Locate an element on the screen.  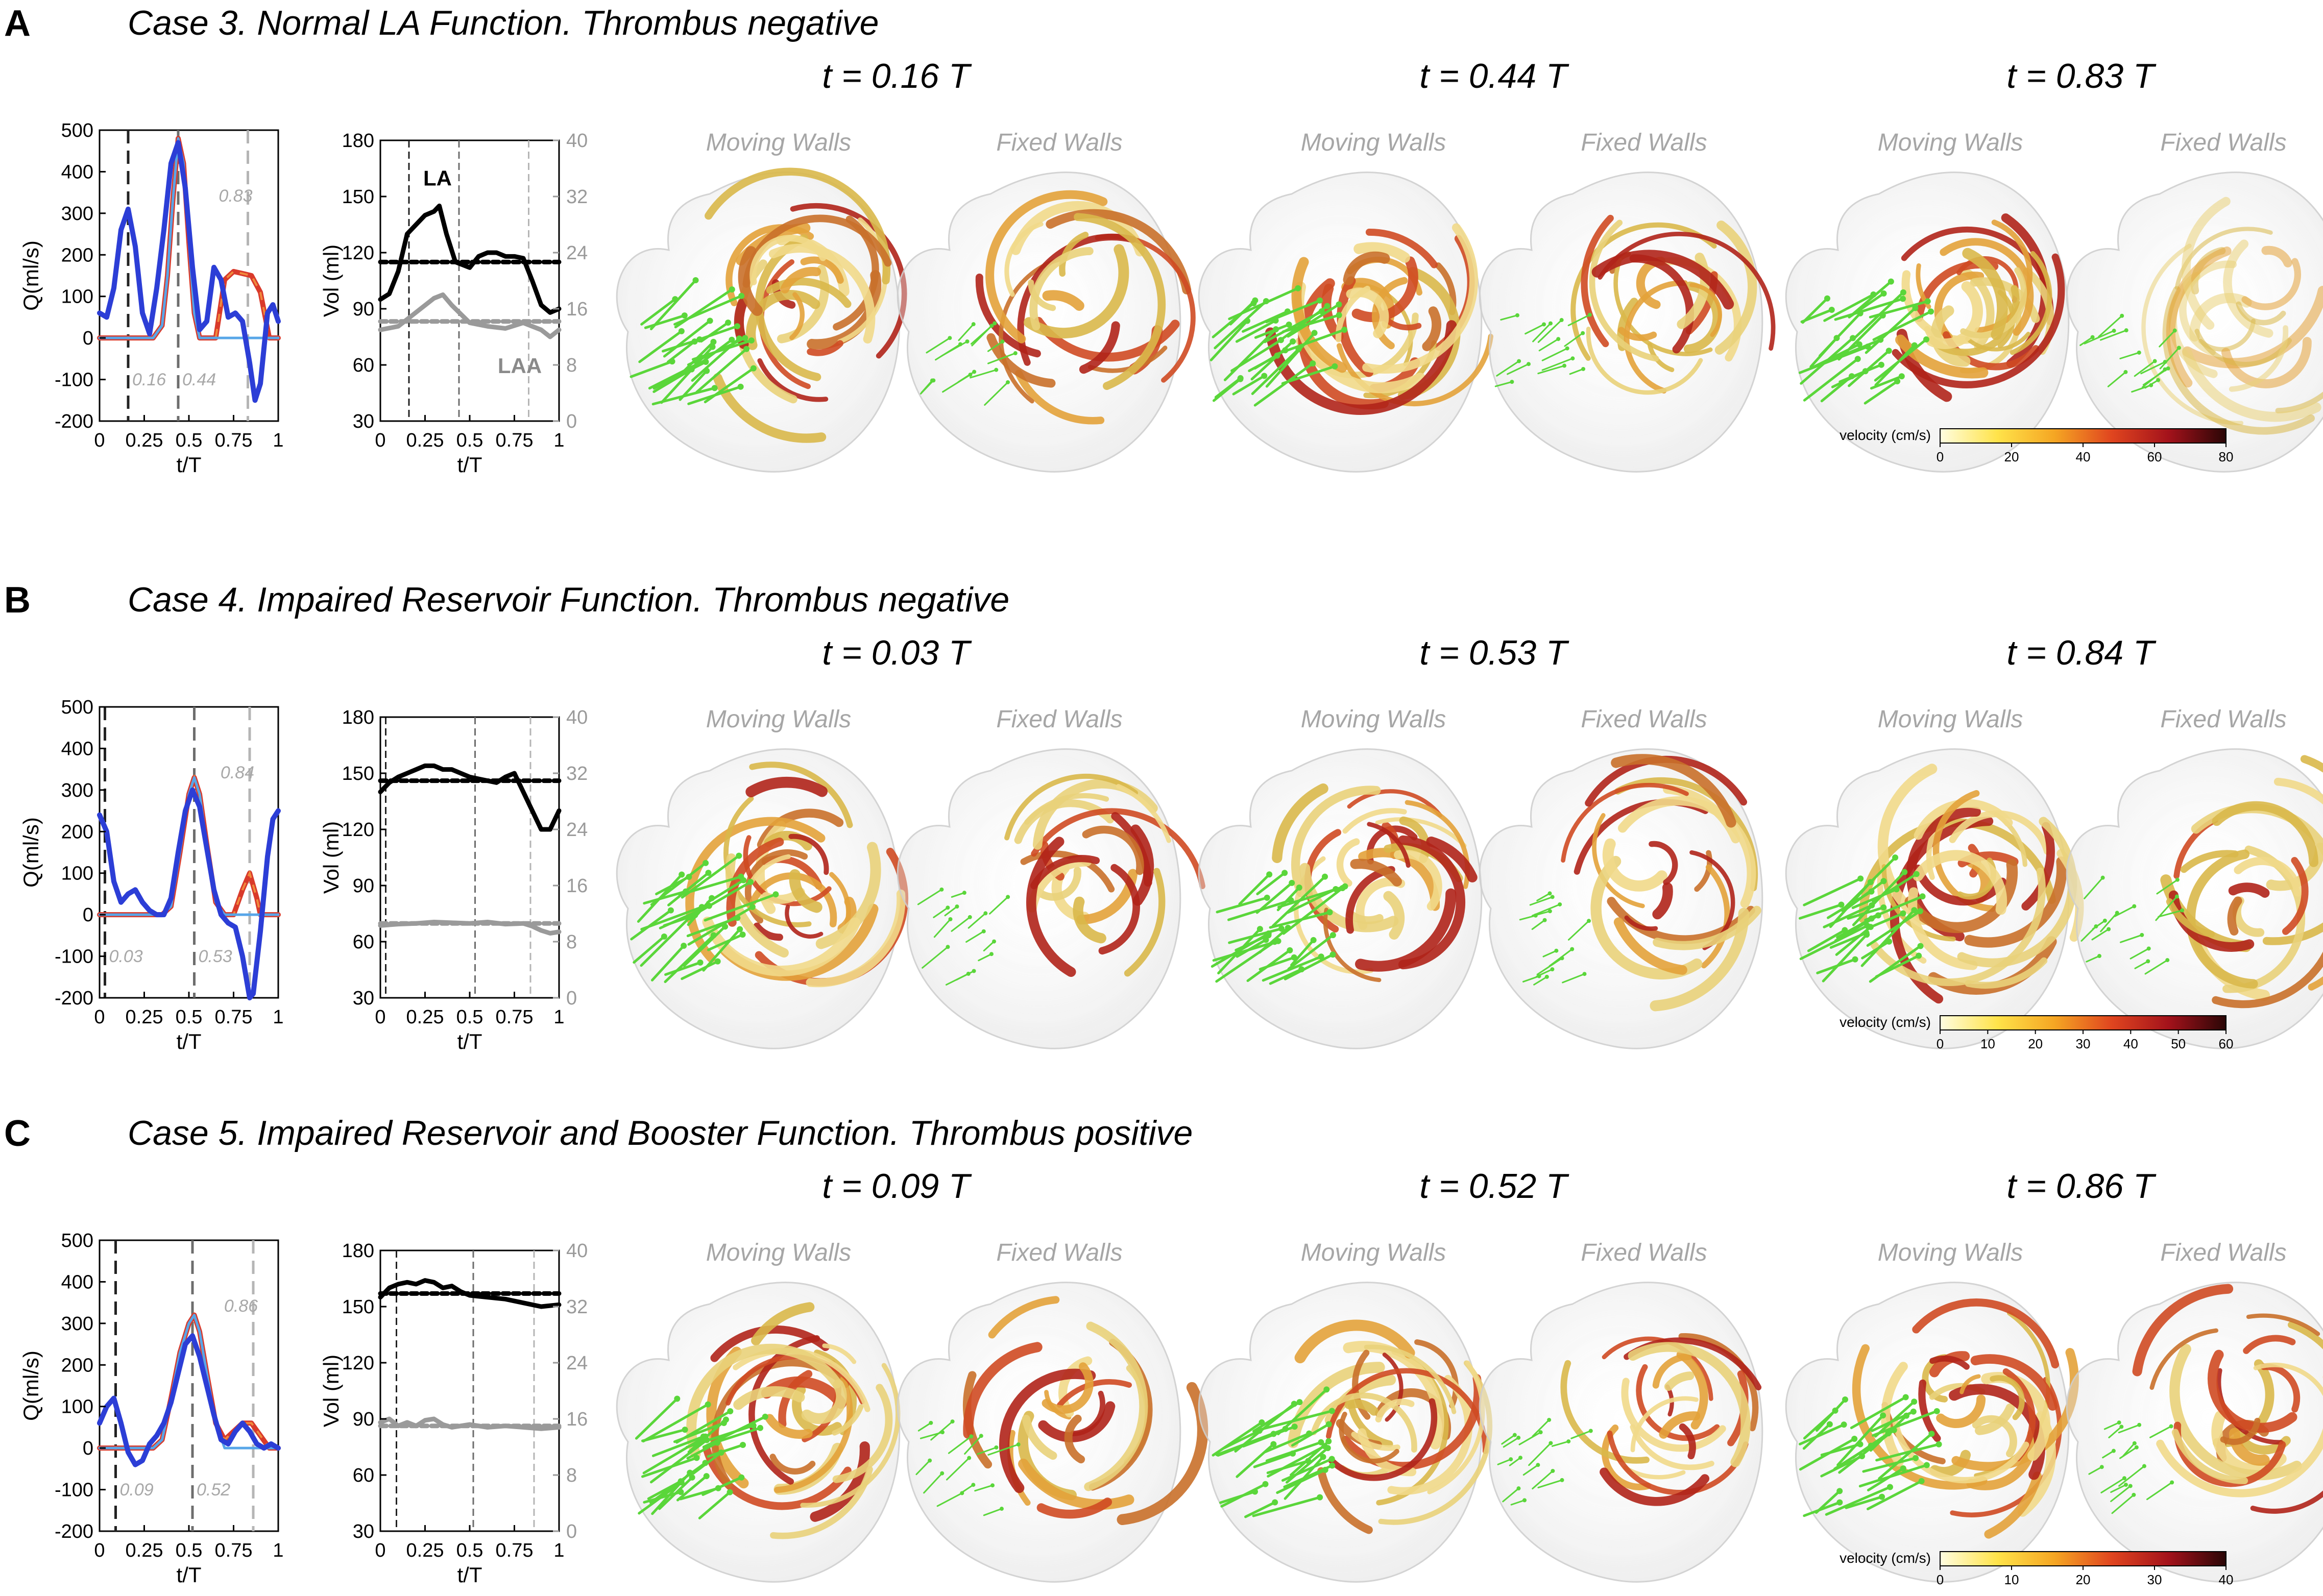
moving-walls-label: Moving Walls is located at coordinates (1373, 720).